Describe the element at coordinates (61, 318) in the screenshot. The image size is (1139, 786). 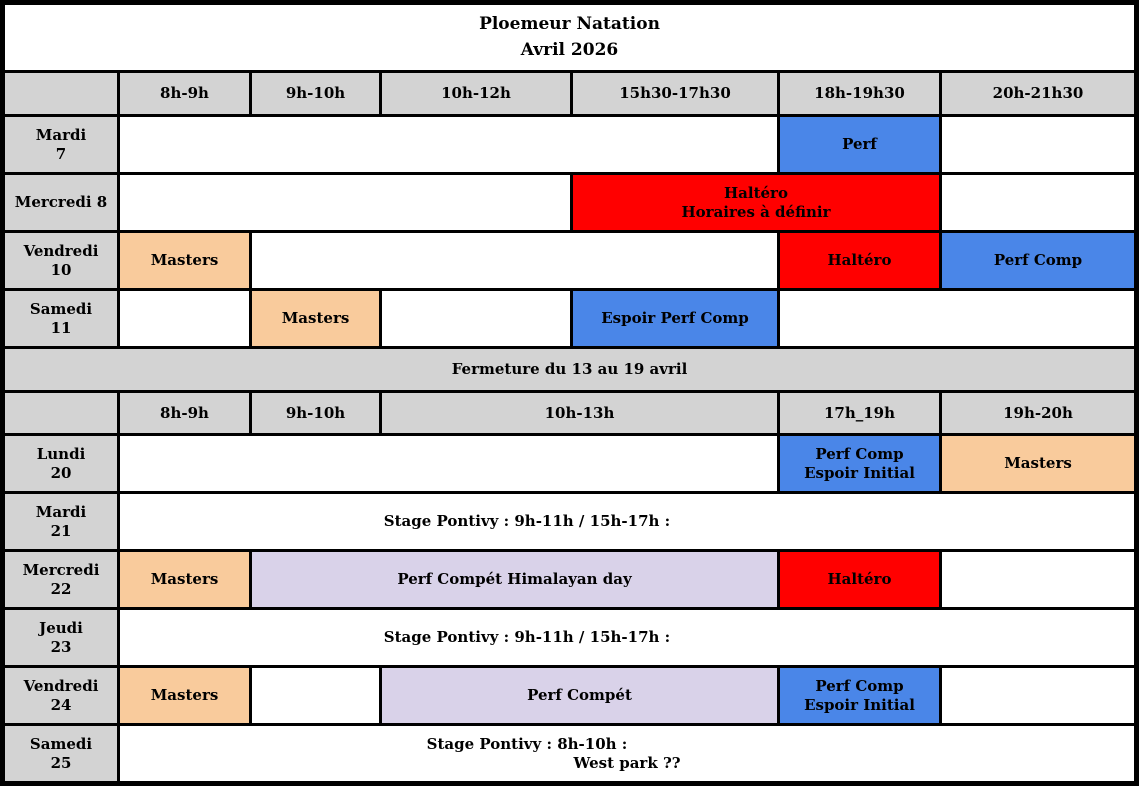
I see `day-cell-samedi-11: Samedi 11` at that location.